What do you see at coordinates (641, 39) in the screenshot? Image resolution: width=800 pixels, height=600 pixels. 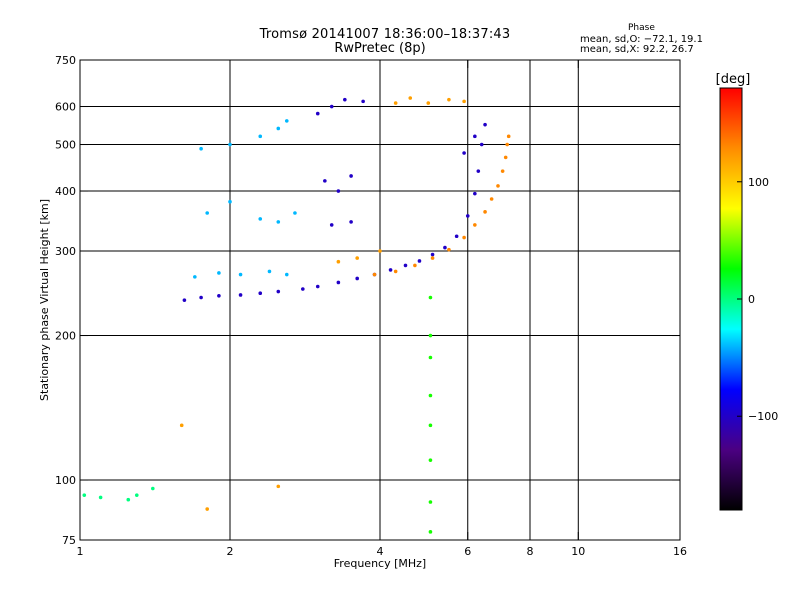 I see `stats-o-mode: mean, sd,O: −72.1, 19.1` at bounding box center [641, 39].